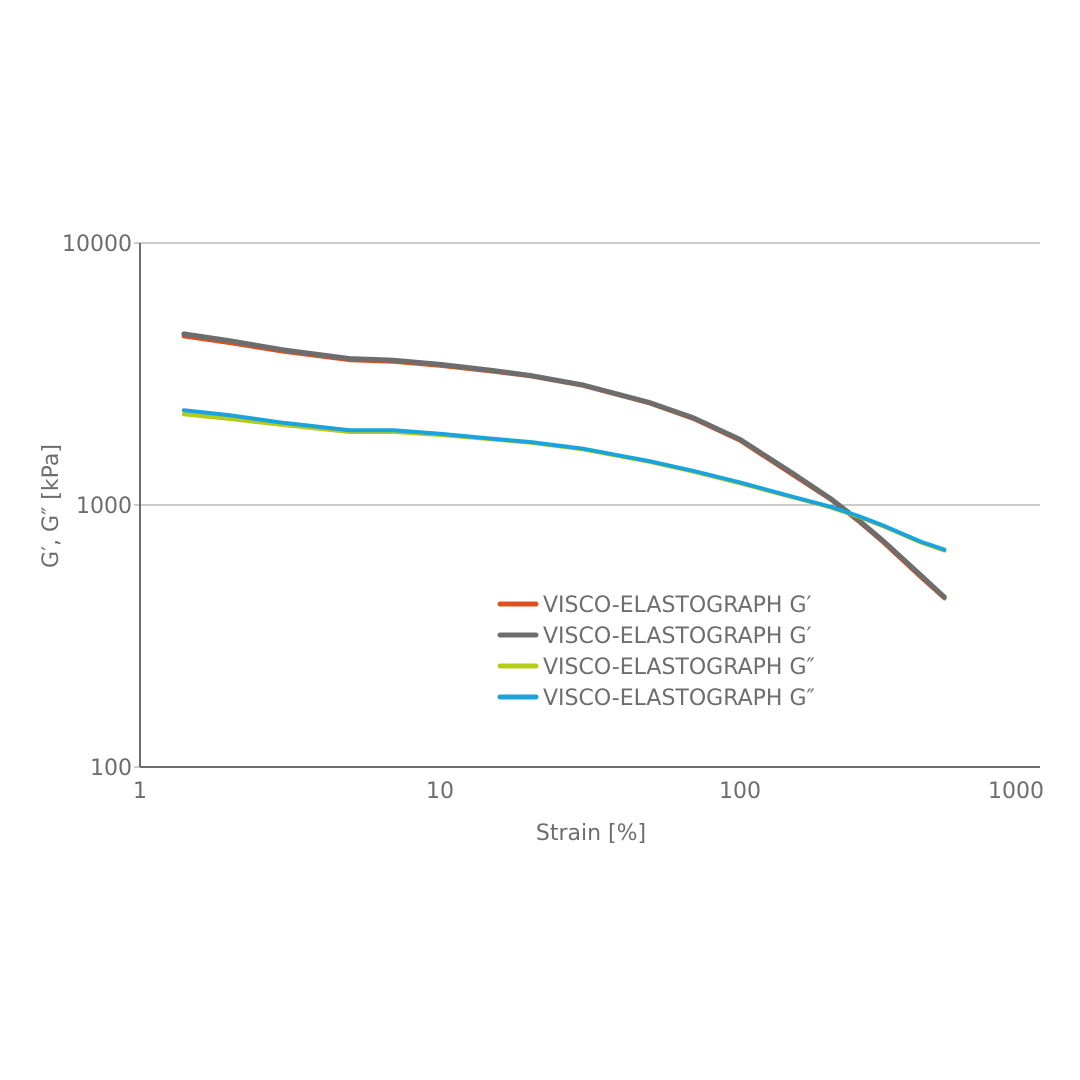  I want to click on x-tick-label: 1, so click(140, 791).